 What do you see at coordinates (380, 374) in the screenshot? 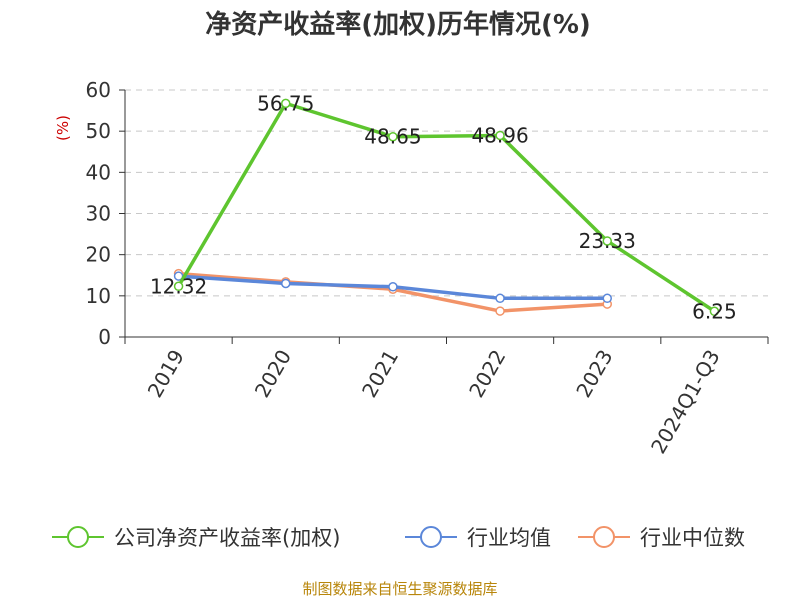
I see `x-tick-label: 2021` at bounding box center [380, 374].